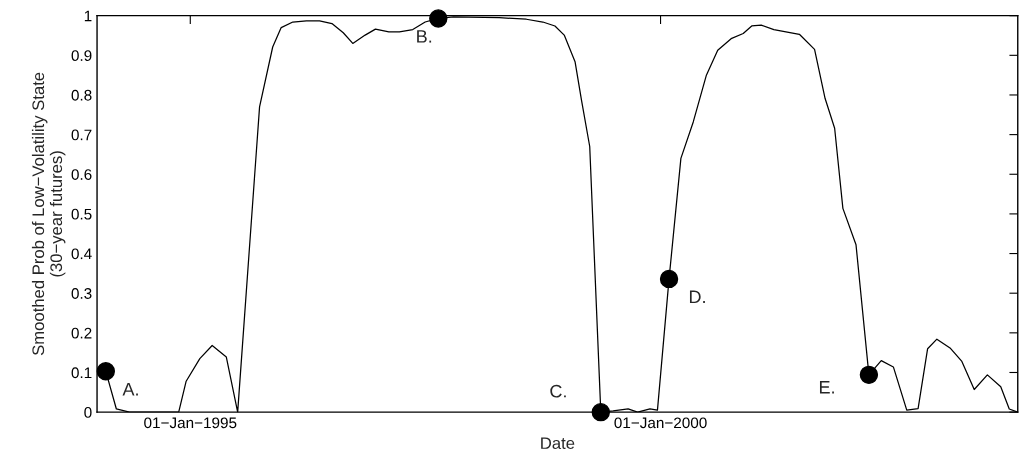 The image size is (1027, 461). Describe the element at coordinates (81, 95) in the screenshot. I see `y-tick-label: 0.8` at that location.